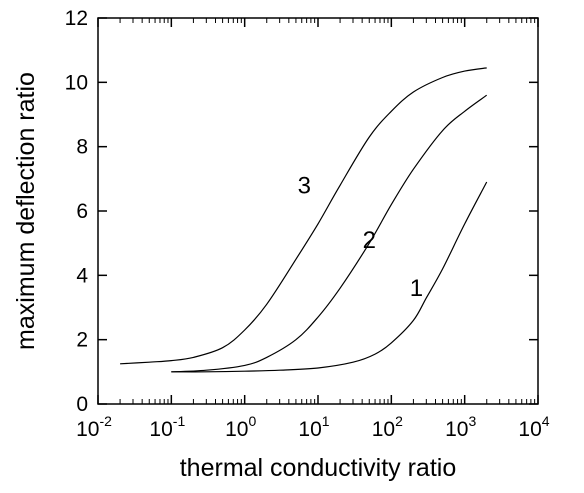  Describe the element at coordinates (76, 82) in the screenshot. I see `y-tick-label: 10` at that location.